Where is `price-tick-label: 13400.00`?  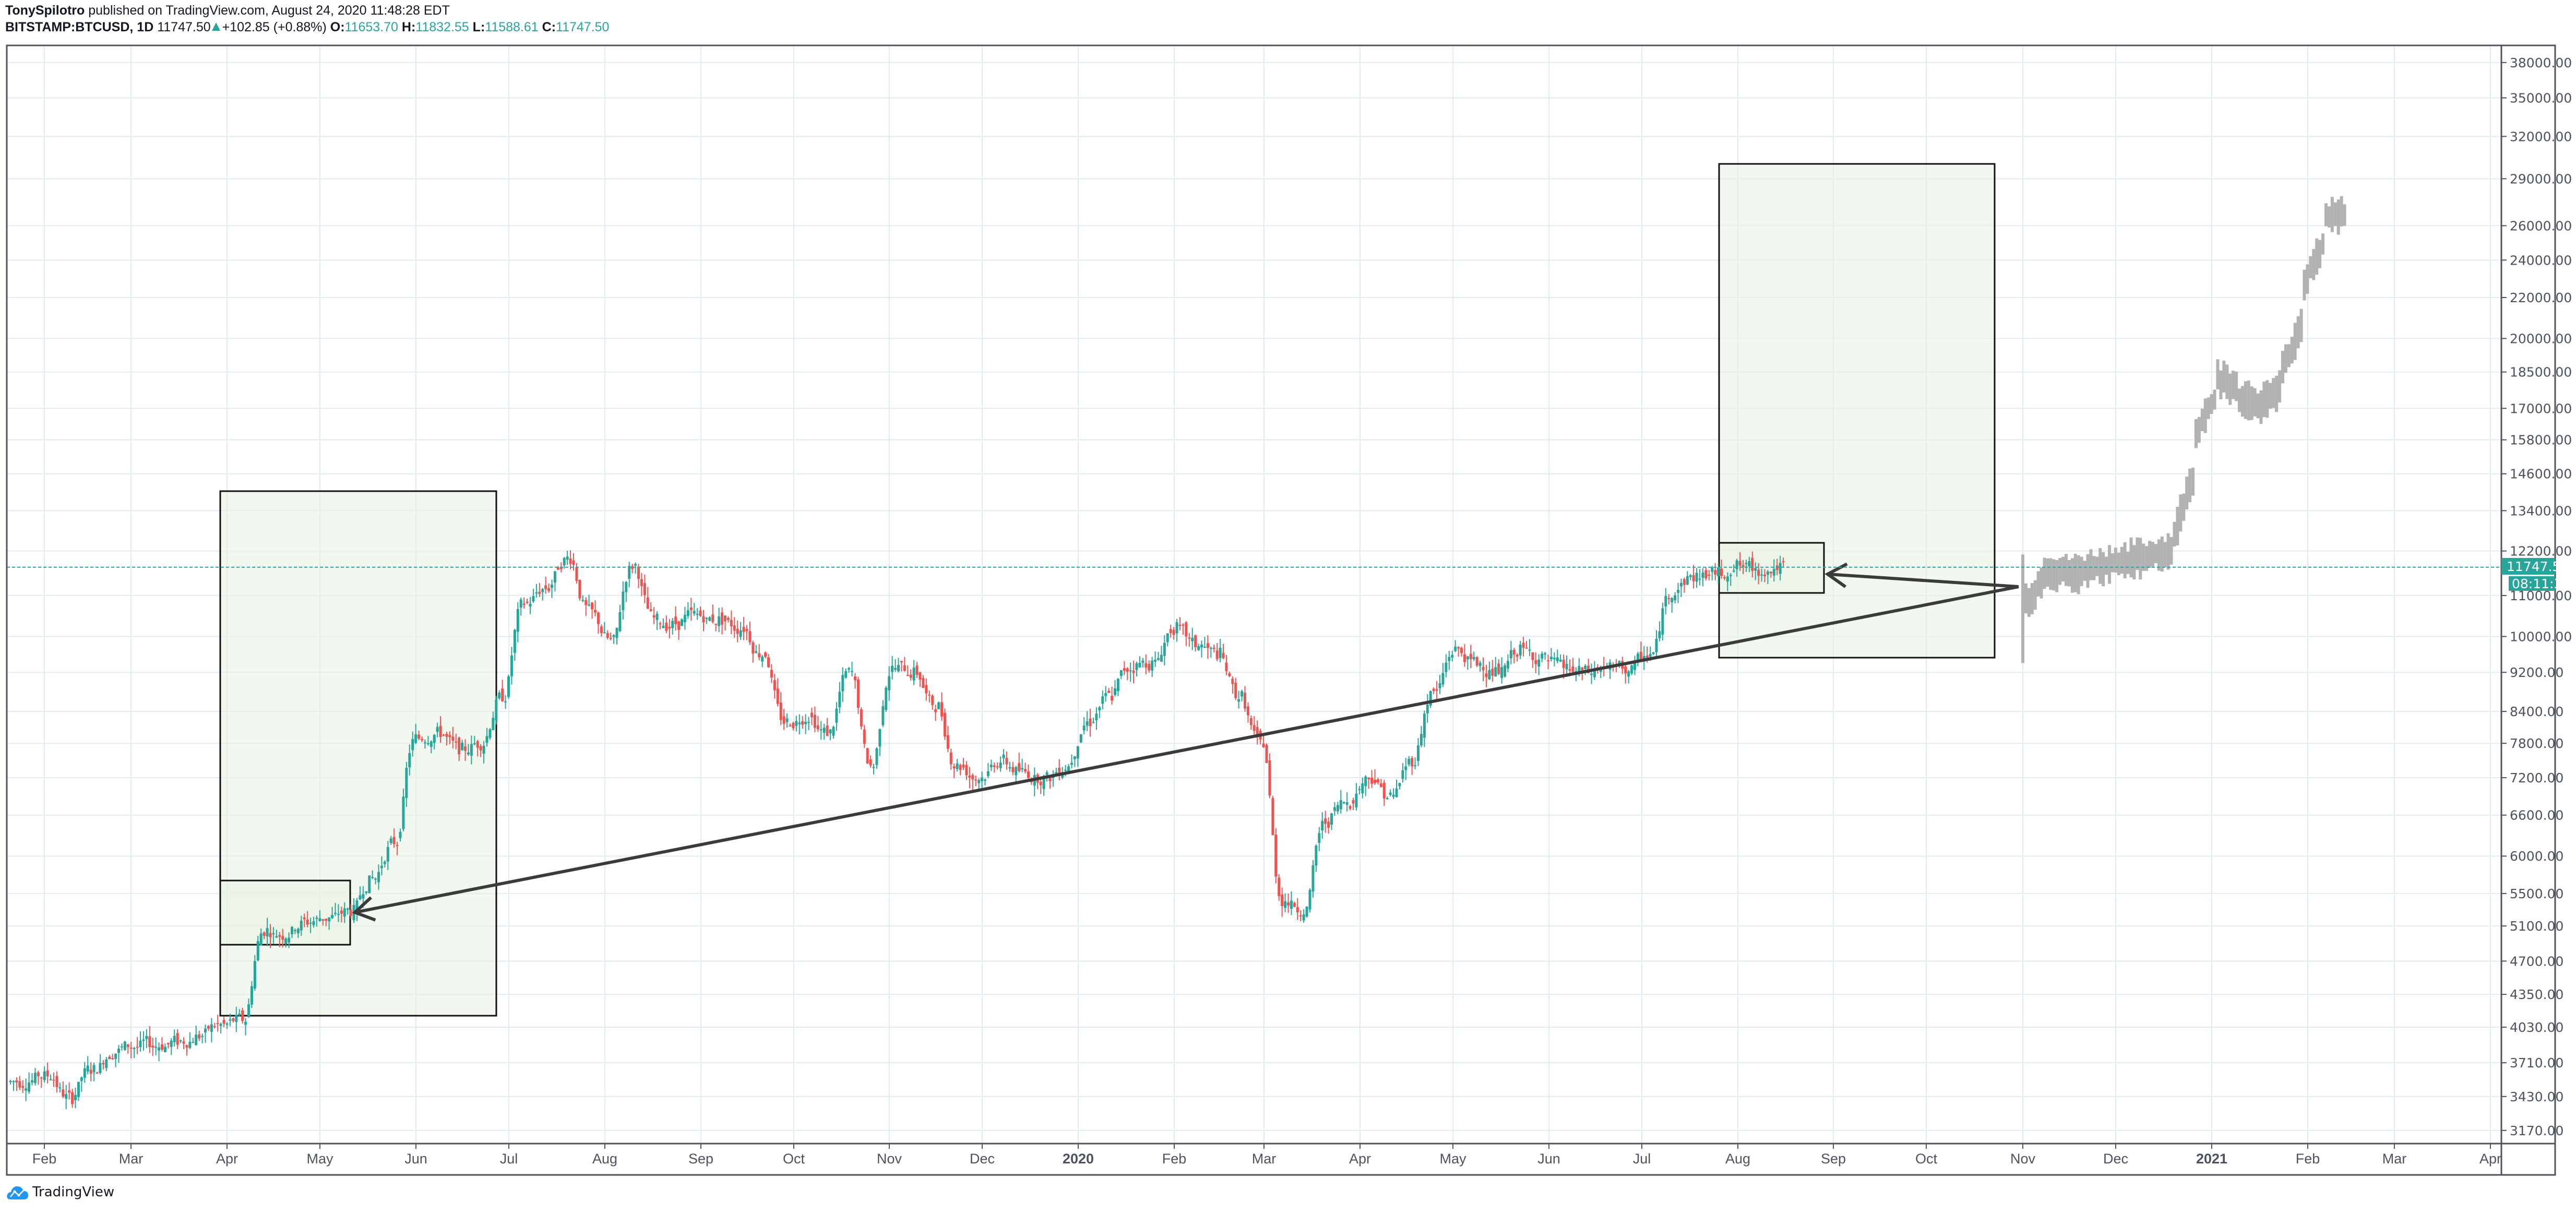
price-tick-label: 13400.00 is located at coordinates (2541, 510).